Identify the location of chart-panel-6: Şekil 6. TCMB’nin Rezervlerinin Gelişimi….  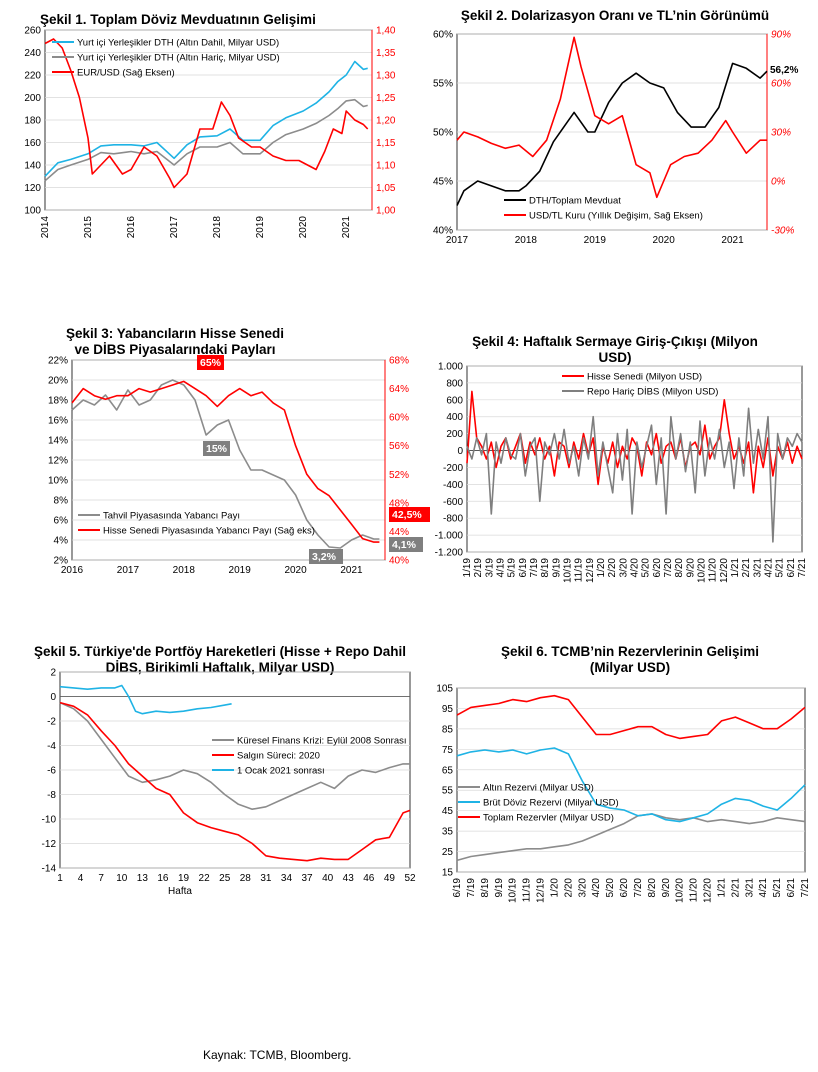
(615, 775).